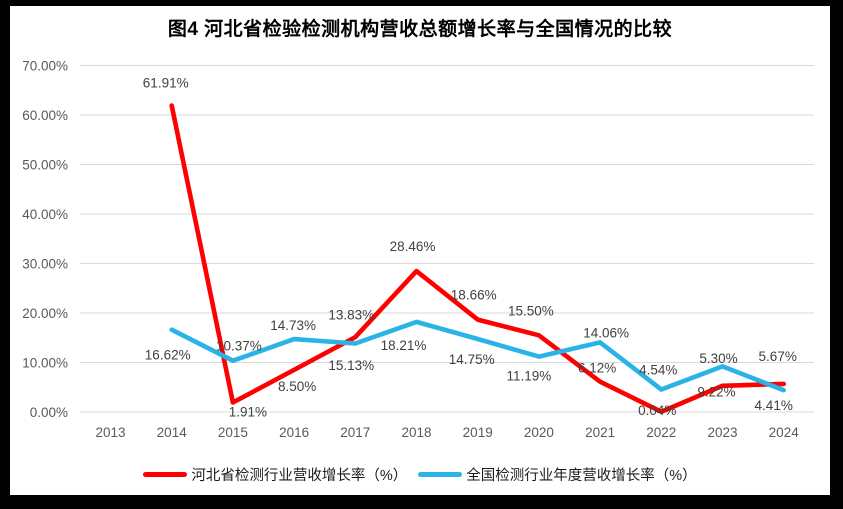  I want to click on legend-item-hebei: 河北省检测行业营收增长率（%）, so click(275, 474).